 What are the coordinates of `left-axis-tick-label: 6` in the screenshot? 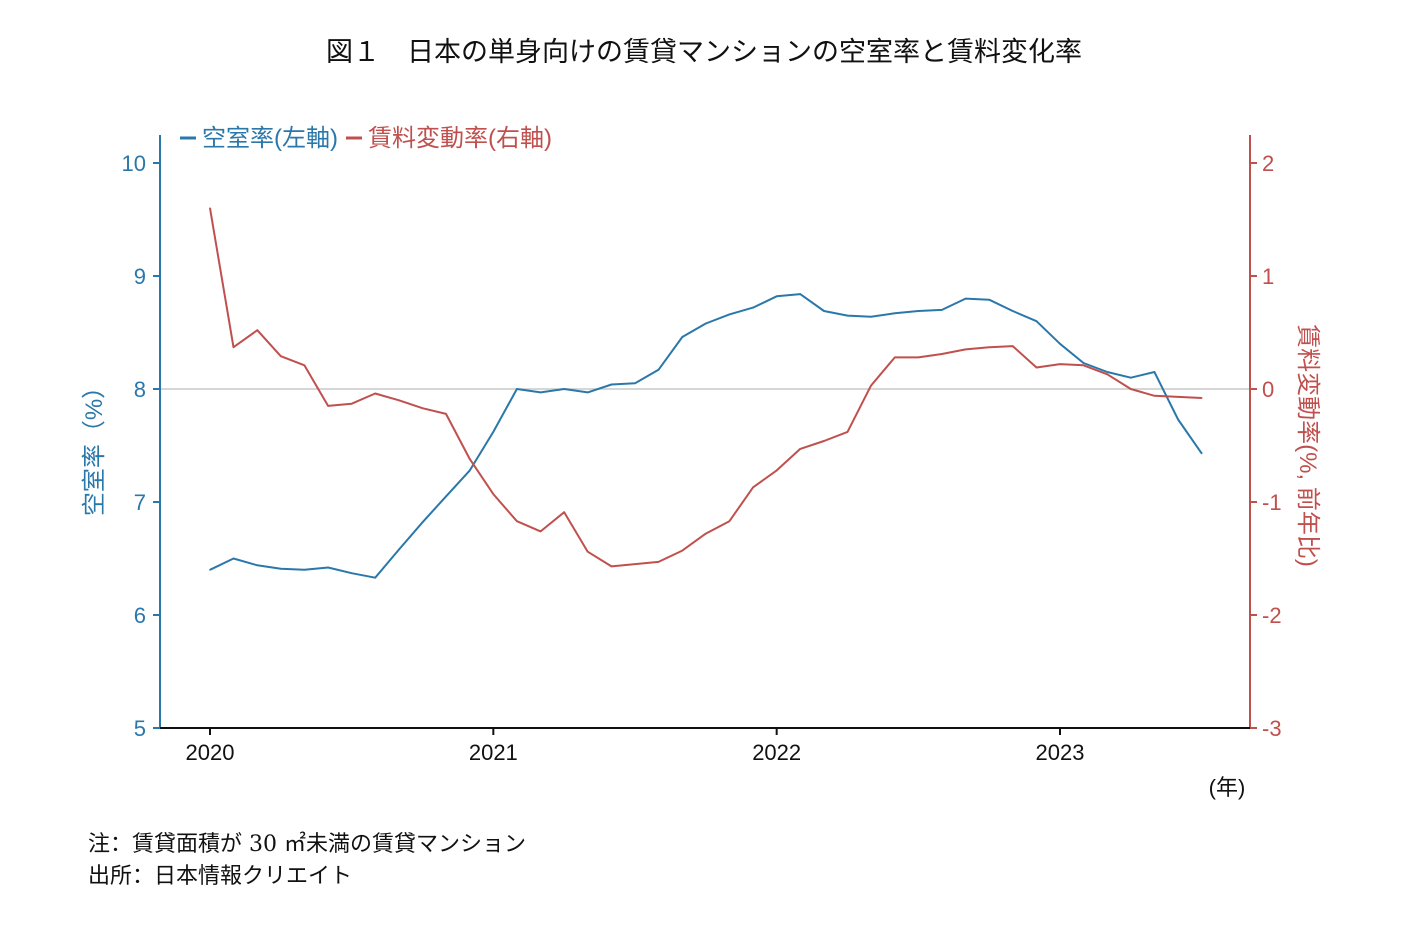 It's located at (140, 615).